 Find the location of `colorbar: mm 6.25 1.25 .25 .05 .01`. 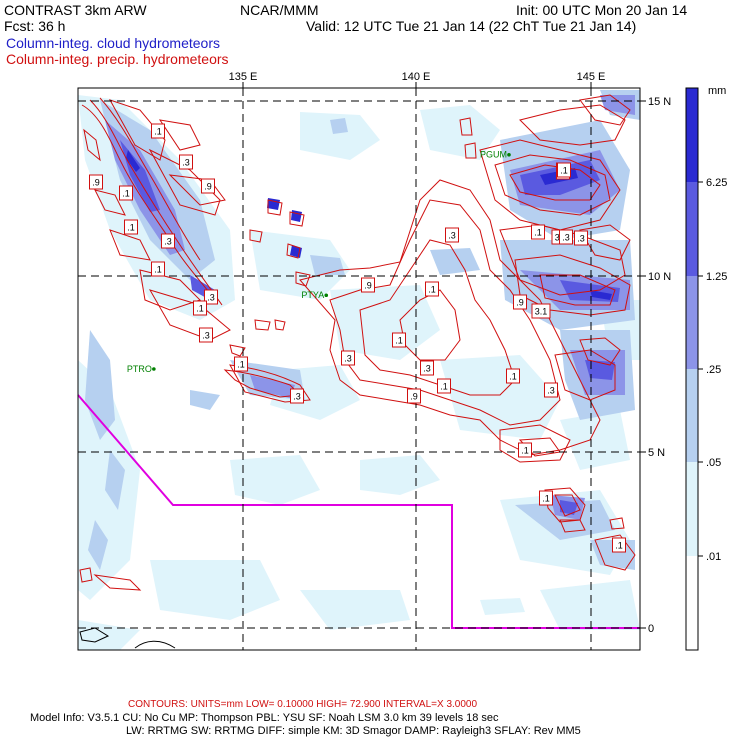

colorbar: mm 6.25 1.25 .25 .05 .01 is located at coordinates (706, 368).